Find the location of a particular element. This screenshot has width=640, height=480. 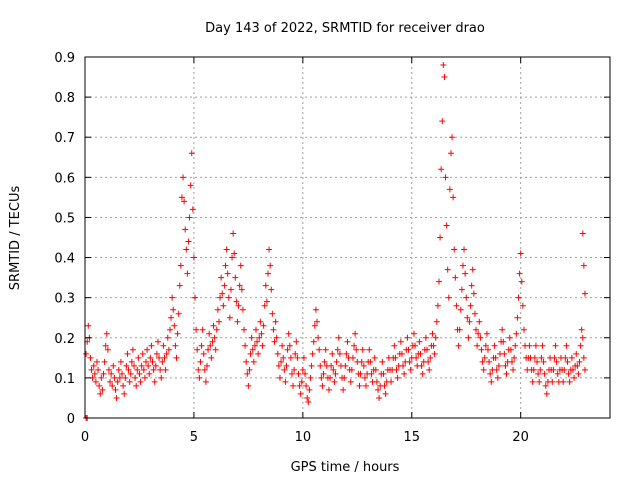

x-tick-label: 15 is located at coordinates (411, 437).